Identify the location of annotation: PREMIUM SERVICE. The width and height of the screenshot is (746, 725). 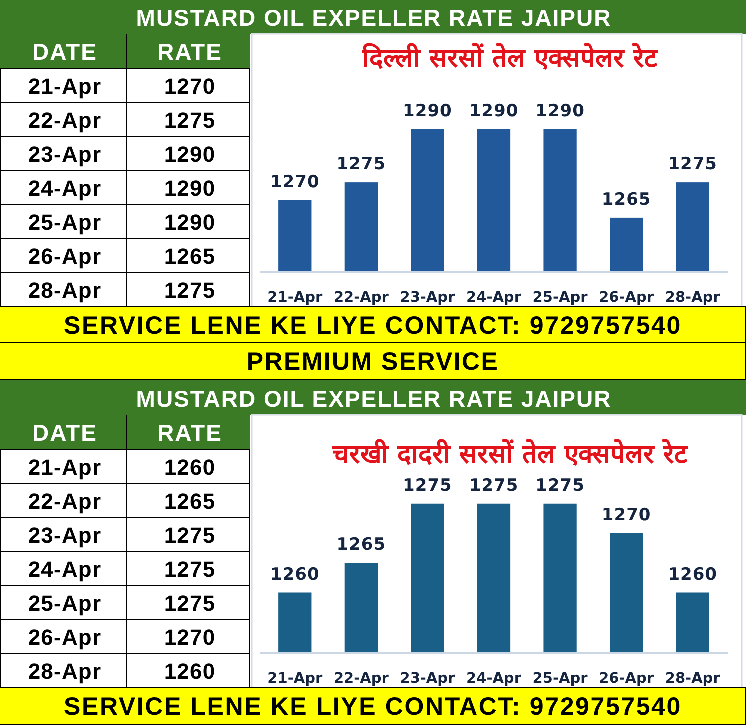
(373, 362).